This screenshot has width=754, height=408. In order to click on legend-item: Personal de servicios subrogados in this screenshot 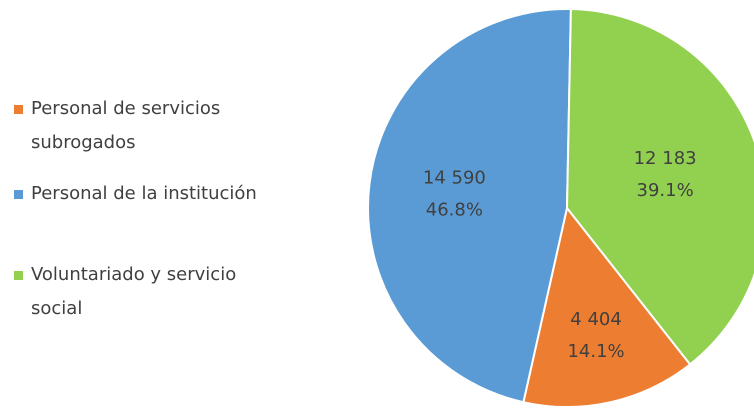, I will do `click(149, 126)`.